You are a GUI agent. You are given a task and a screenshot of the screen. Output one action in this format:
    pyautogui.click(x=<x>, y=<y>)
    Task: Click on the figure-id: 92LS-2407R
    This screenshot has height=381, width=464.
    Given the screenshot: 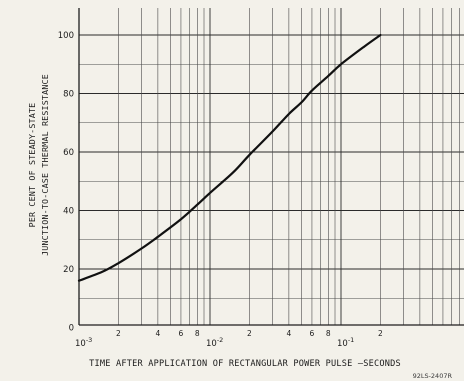 What is the action you would take?
    pyautogui.click(x=433, y=376)
    